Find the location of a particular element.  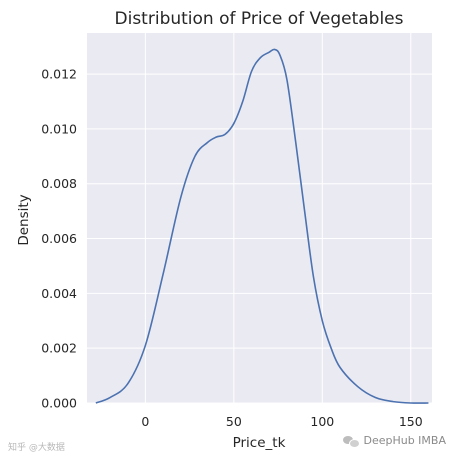

chart-title: Distribution of Price of Vegetables is located at coordinates (259, 19).